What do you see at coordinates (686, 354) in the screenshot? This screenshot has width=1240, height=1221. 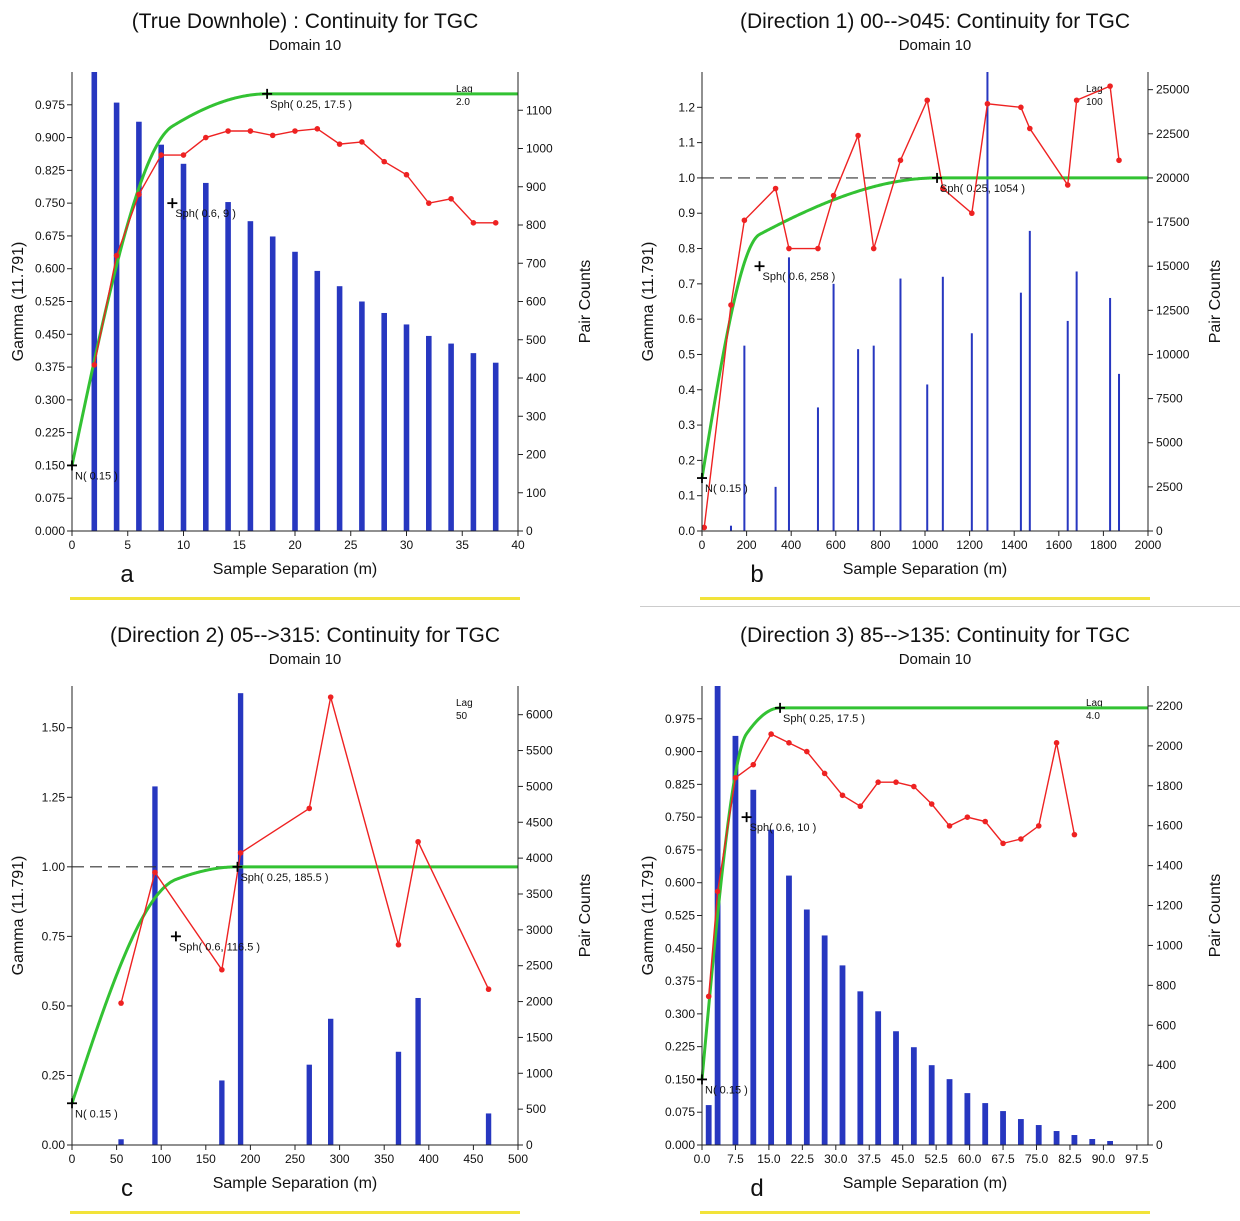 I see `y-tick-label: 0.5` at bounding box center [686, 354].